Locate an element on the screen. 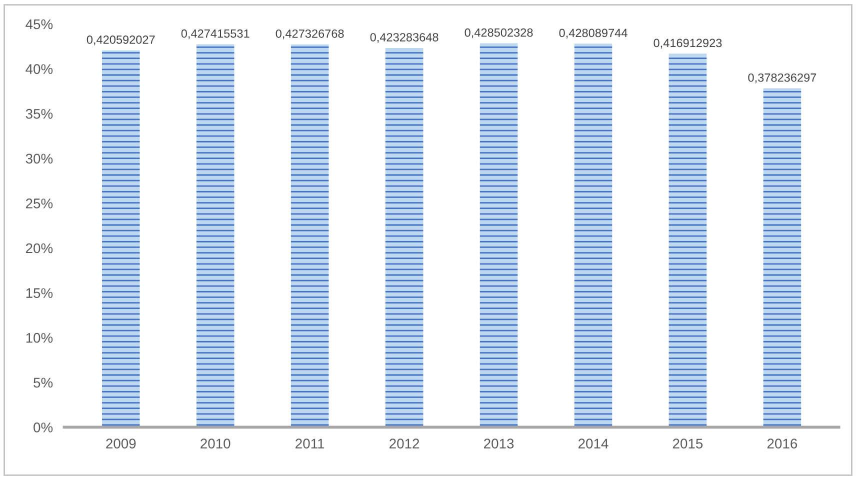 This screenshot has height=480, width=856. x-tick-label: 2016 is located at coordinates (782, 443).